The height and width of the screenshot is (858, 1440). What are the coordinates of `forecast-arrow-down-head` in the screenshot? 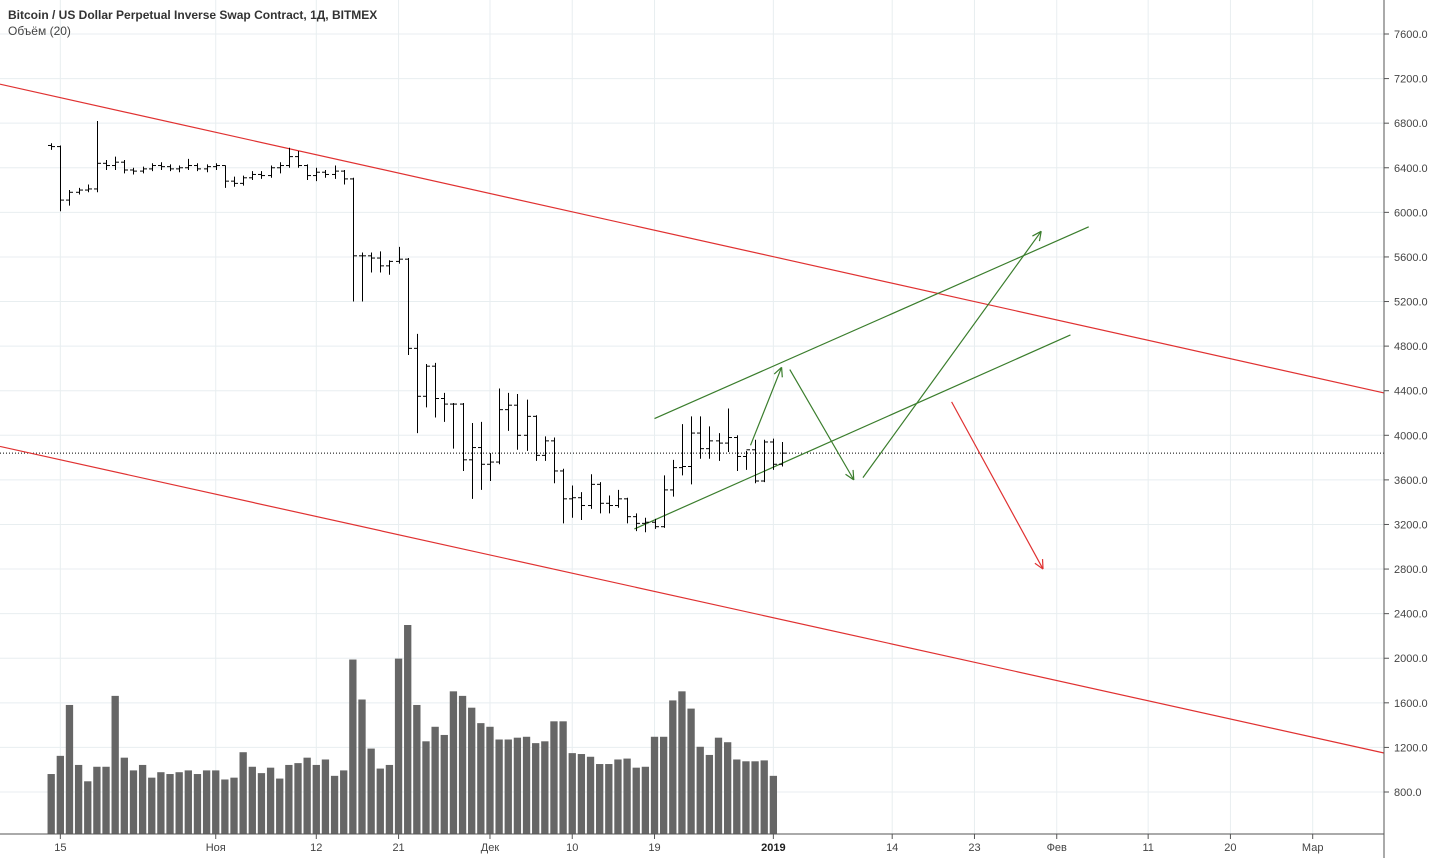 It's located at (1039, 566).